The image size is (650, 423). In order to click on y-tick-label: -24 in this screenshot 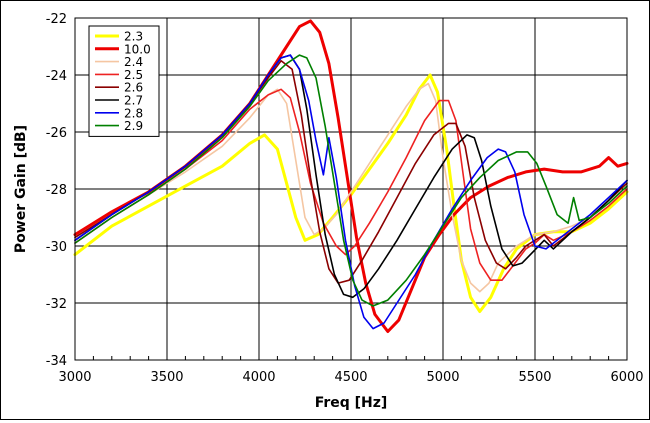, I will do `click(56, 76)`.